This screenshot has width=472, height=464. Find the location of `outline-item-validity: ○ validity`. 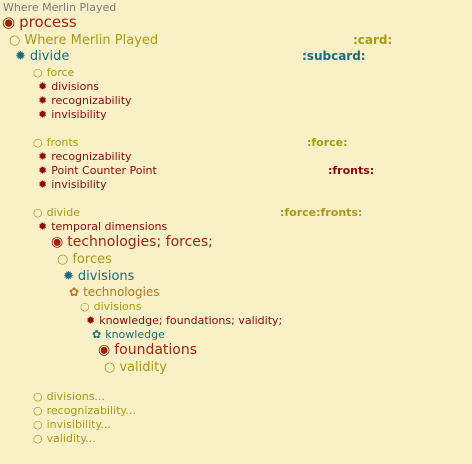

outline-item-validity: ○ validity is located at coordinates (135, 367).